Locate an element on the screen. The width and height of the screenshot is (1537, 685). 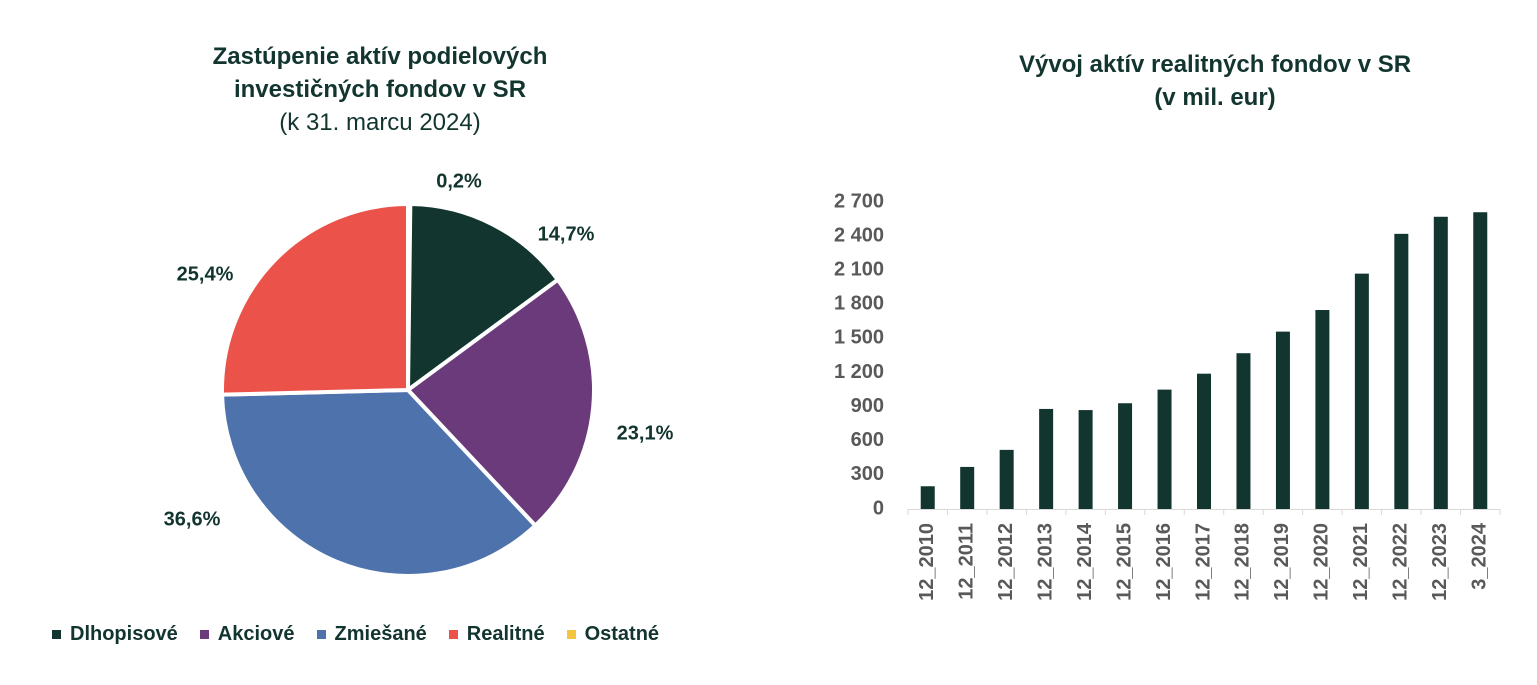
x-tick-label: 12_2014 is located at coordinates (1085, 561).